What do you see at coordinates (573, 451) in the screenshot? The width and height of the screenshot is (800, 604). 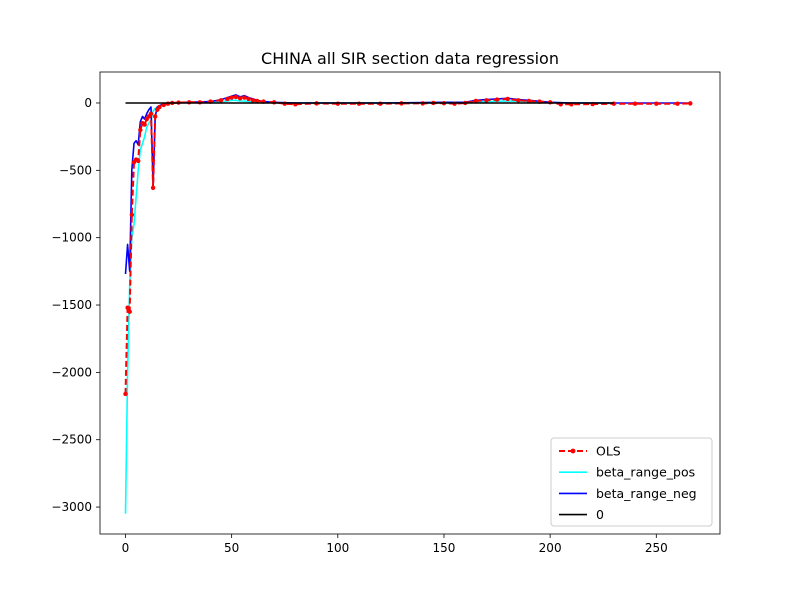 I see `legend-marker-ols` at bounding box center [573, 451].